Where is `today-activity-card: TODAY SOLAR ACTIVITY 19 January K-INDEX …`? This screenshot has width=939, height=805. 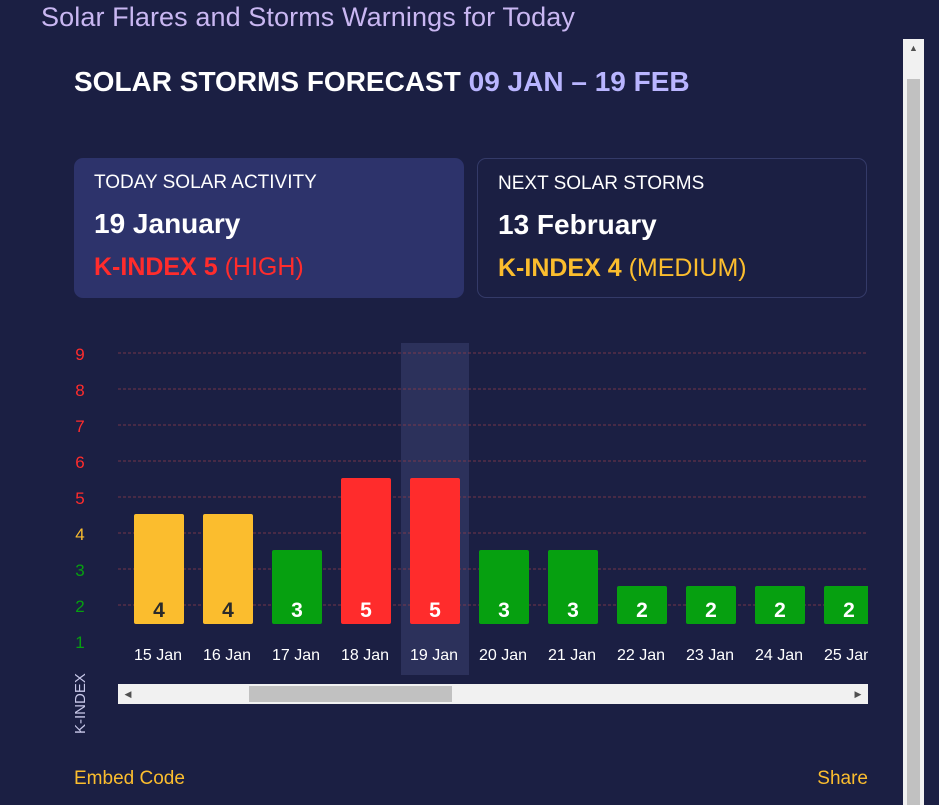
today-activity-card: TODAY SOLAR ACTIVITY 19 January K-INDEX … is located at coordinates (269, 228).